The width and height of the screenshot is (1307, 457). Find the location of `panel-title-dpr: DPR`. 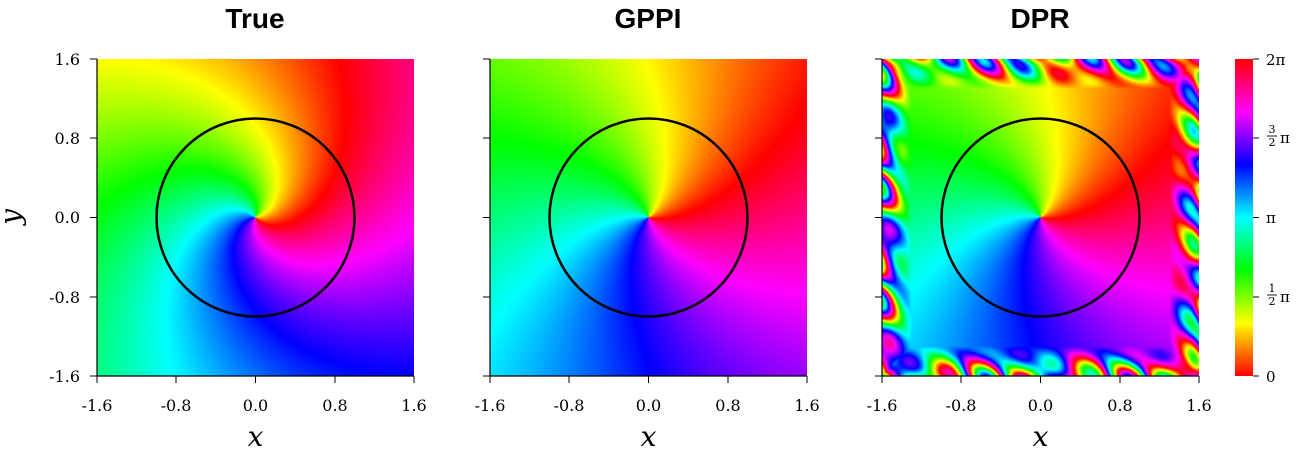

panel-title-dpr: DPR is located at coordinates (1039, 18).